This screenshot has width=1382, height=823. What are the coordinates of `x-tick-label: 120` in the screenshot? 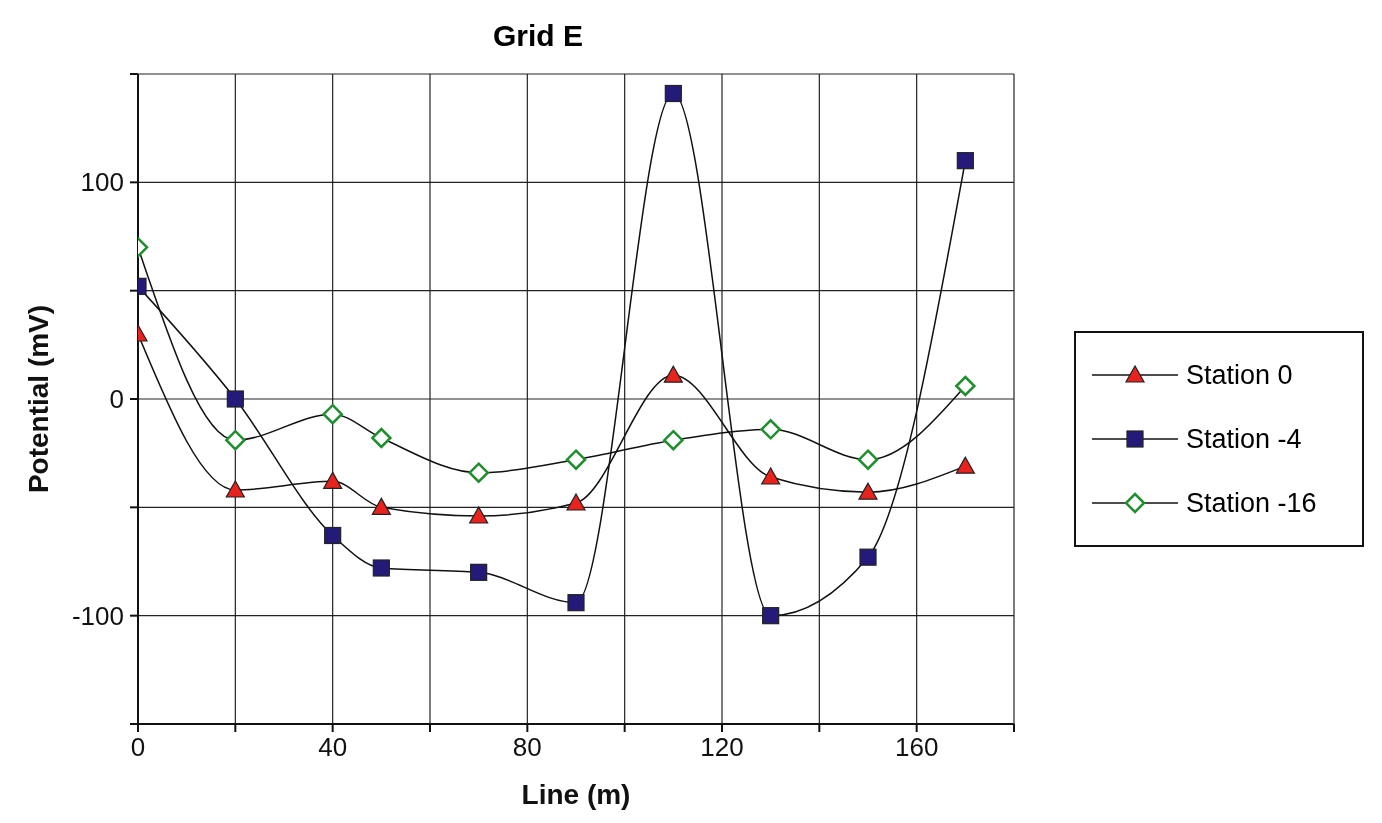 It's located at (722, 747).